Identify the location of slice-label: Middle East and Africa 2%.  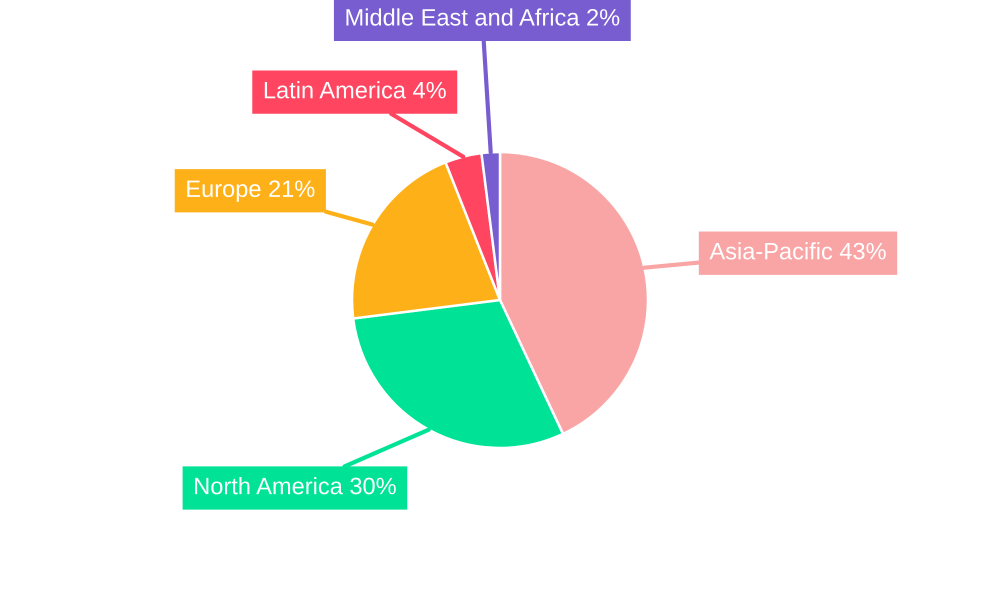
(483, 17).